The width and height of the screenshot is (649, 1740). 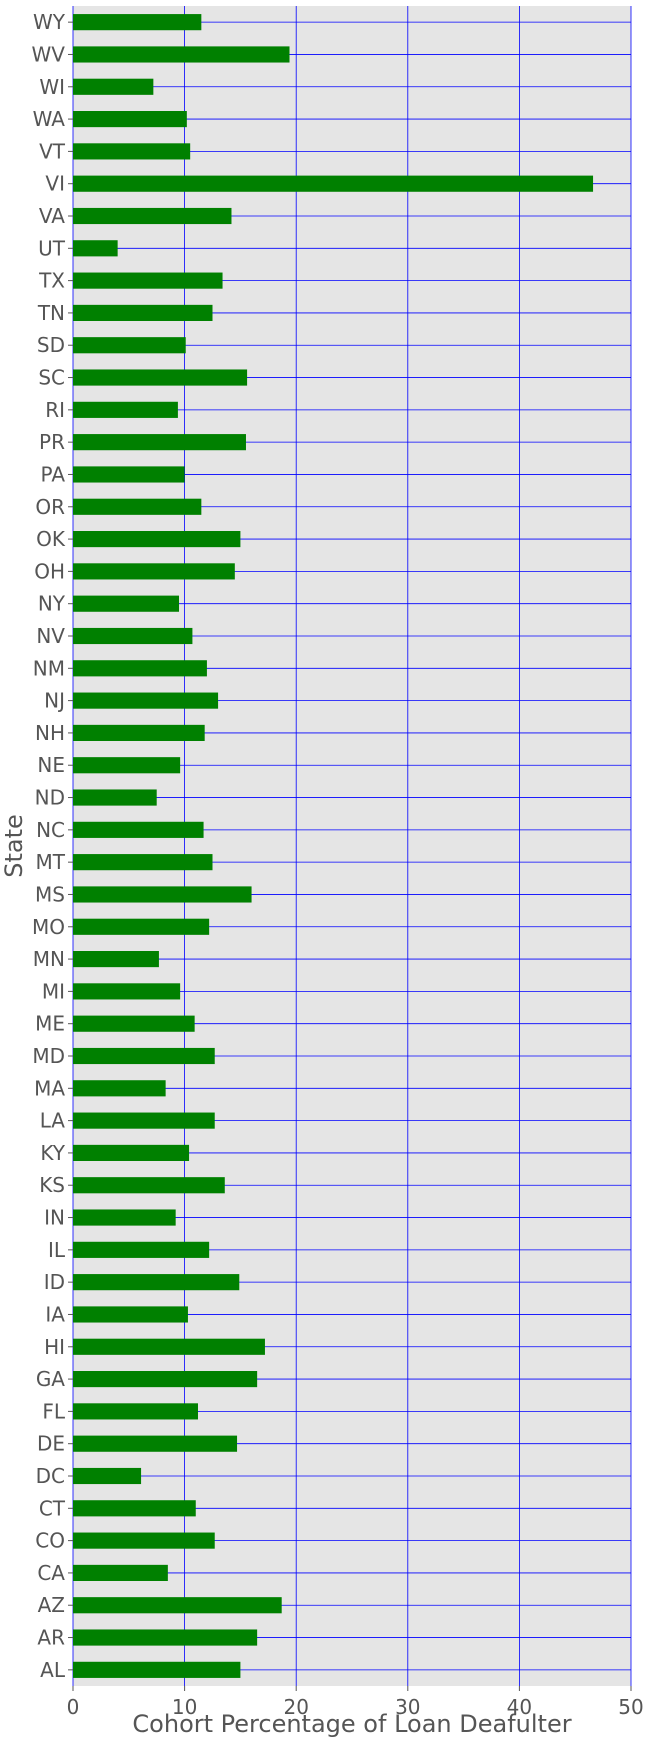 What do you see at coordinates (141, 1249) in the screenshot?
I see `bar-il` at bounding box center [141, 1249].